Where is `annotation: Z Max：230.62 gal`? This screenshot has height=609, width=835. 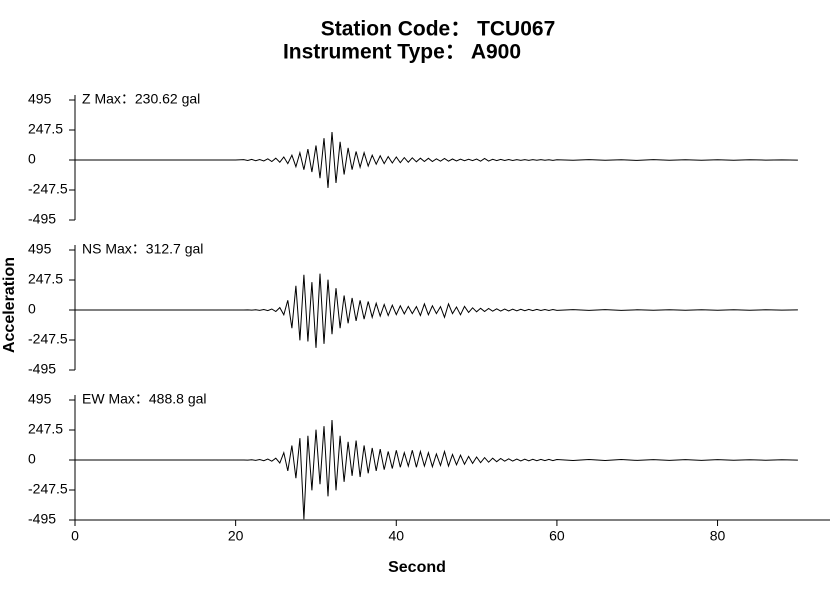 annotation: Z Max：230.62 gal is located at coordinates (141, 99).